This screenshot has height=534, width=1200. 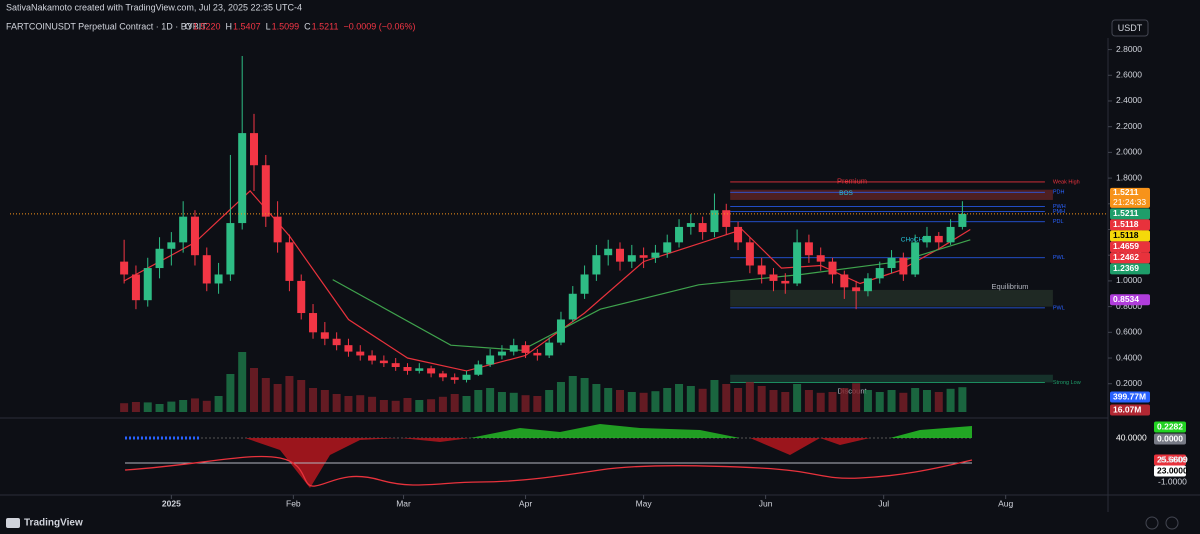 I want to click on annotation: BOS, so click(x=846, y=193).